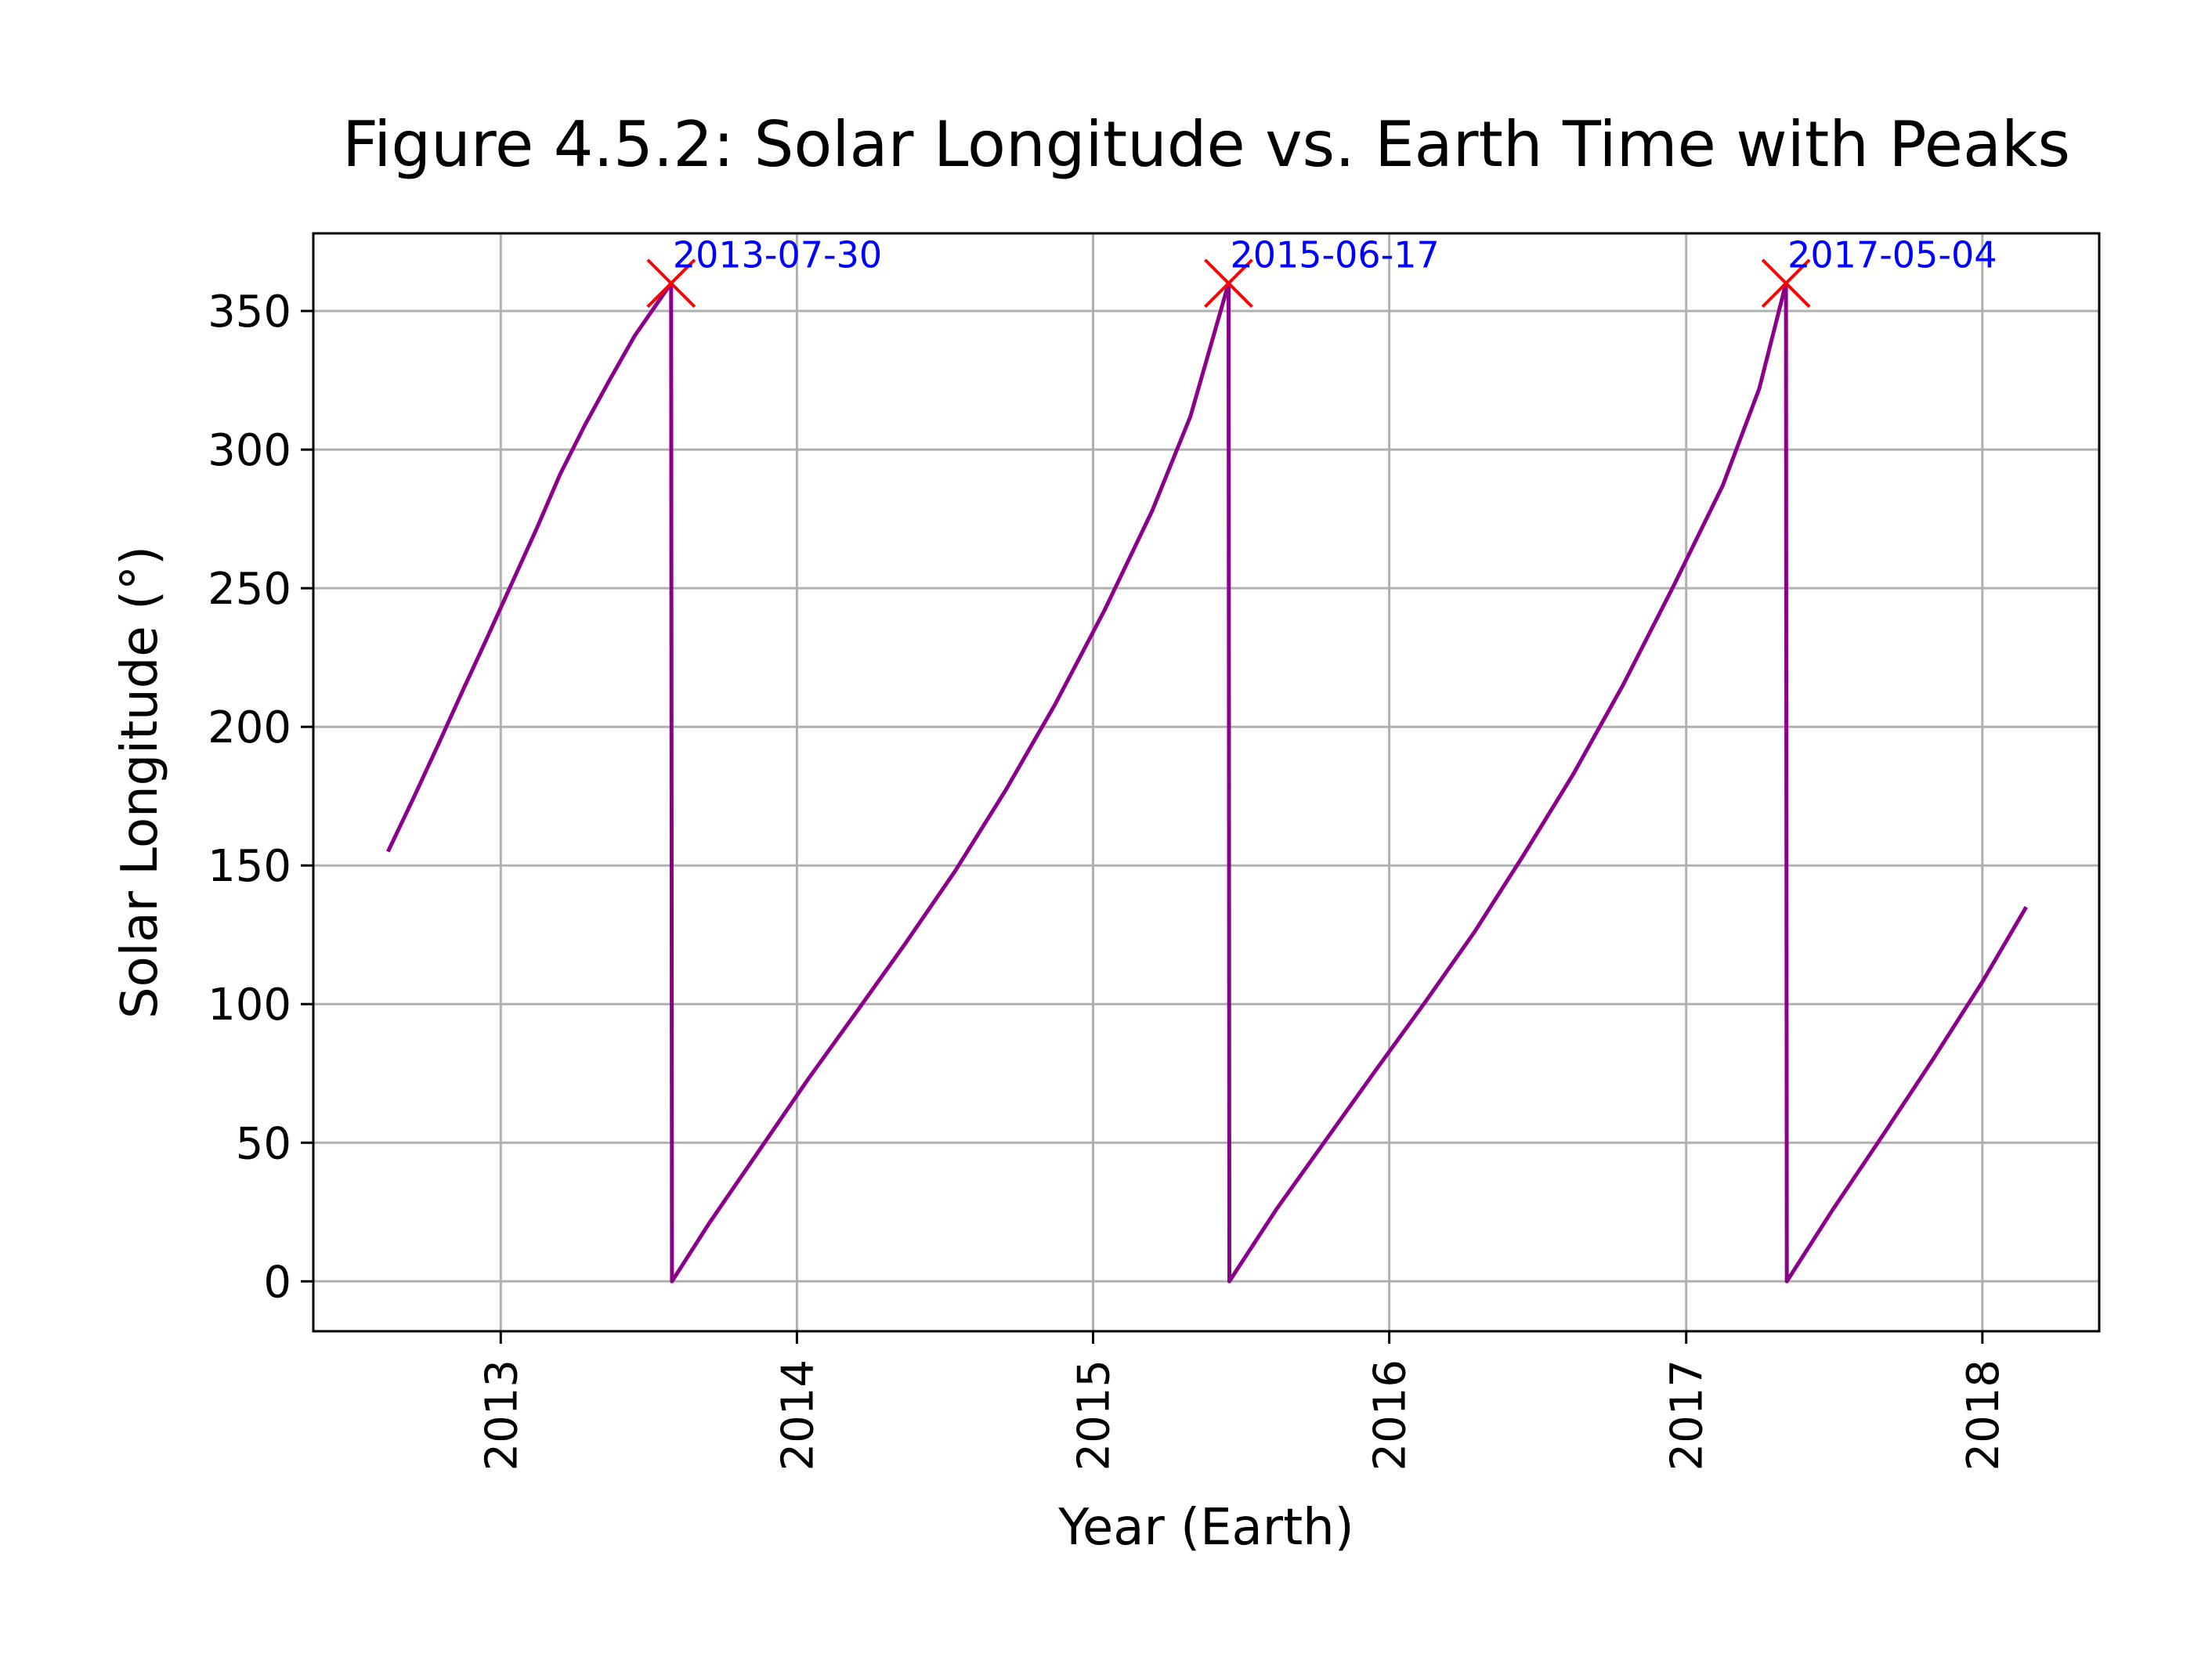 The height and width of the screenshot is (1657, 2212). Describe the element at coordinates (140, 782) in the screenshot. I see `y-axis-label: Solar Longitude (°)` at that location.